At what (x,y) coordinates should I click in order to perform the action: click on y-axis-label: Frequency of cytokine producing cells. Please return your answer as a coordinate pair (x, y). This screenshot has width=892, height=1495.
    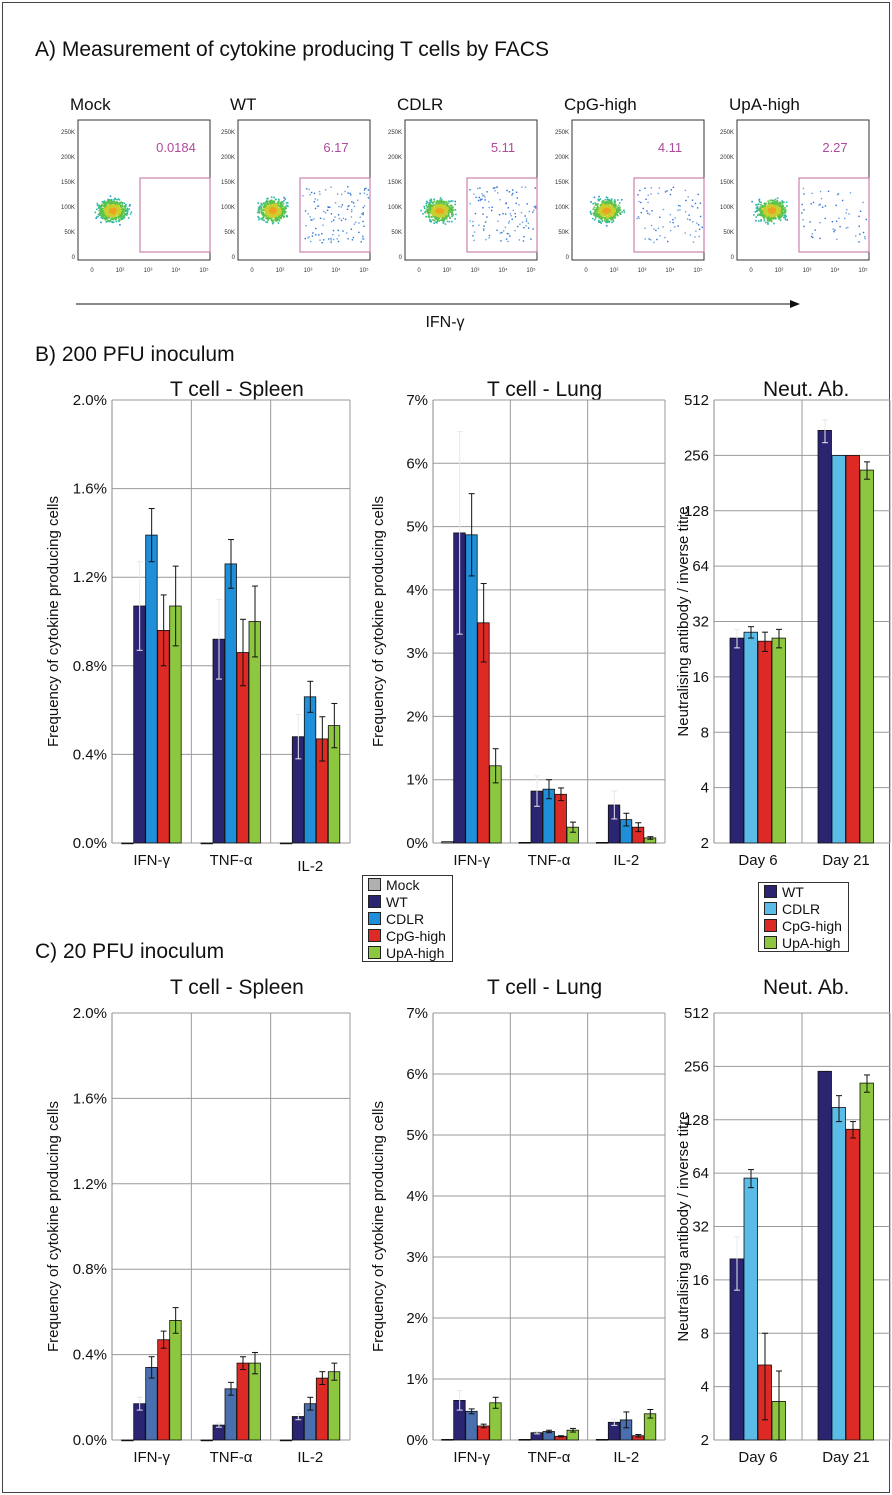
    Looking at the image, I should click on (378, 1226).